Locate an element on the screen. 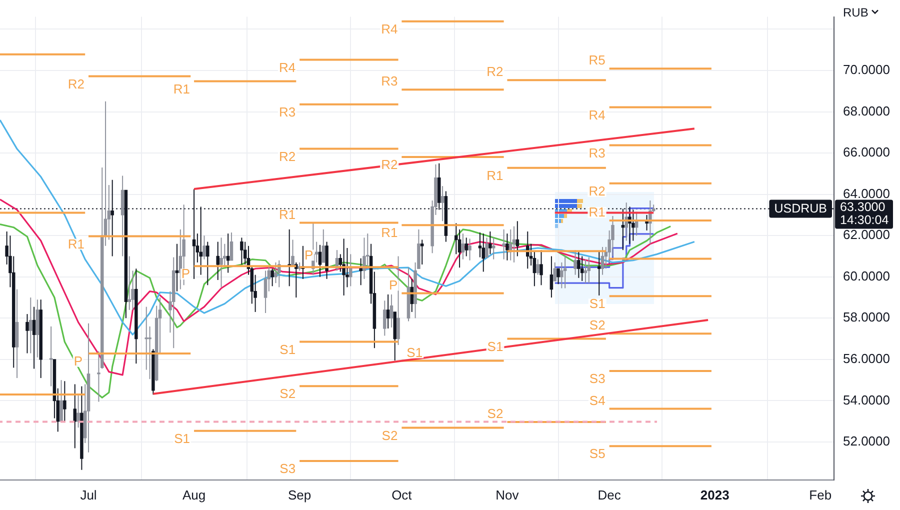 The image size is (900, 510). y-tick-label: 68.0000 is located at coordinates (866, 110).